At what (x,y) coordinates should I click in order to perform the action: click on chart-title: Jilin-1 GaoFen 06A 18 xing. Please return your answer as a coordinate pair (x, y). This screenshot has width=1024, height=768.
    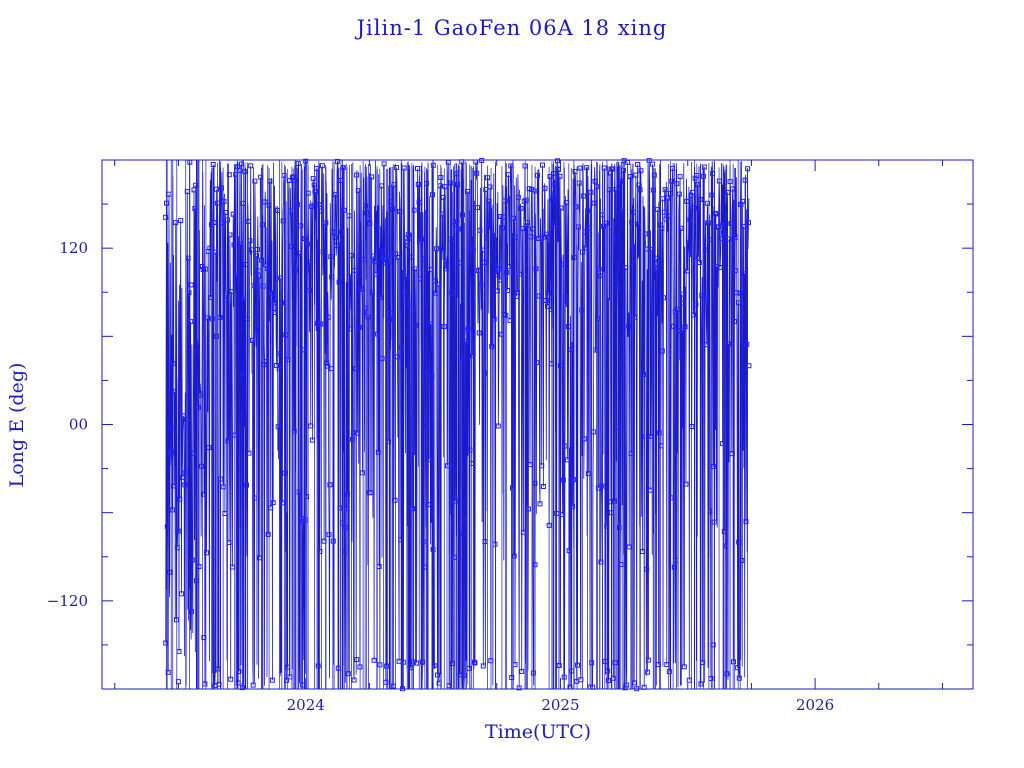
    Looking at the image, I should click on (512, 28).